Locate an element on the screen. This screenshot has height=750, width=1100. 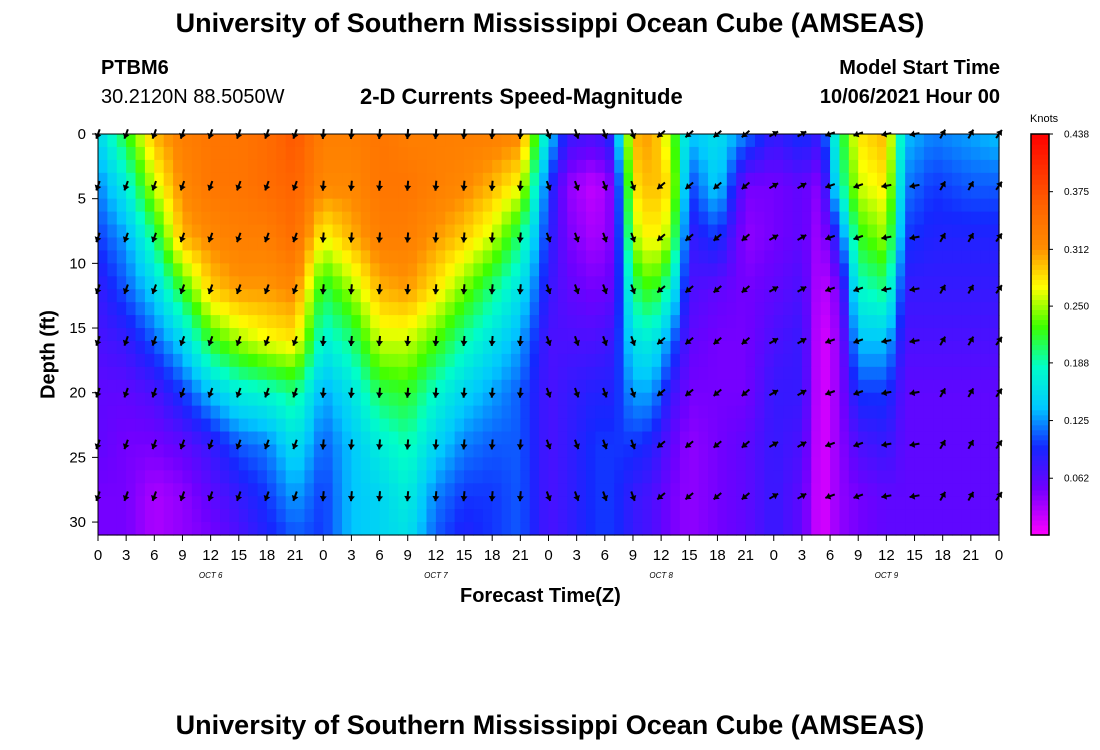
x-tick-label: 3 is located at coordinates (351, 555).